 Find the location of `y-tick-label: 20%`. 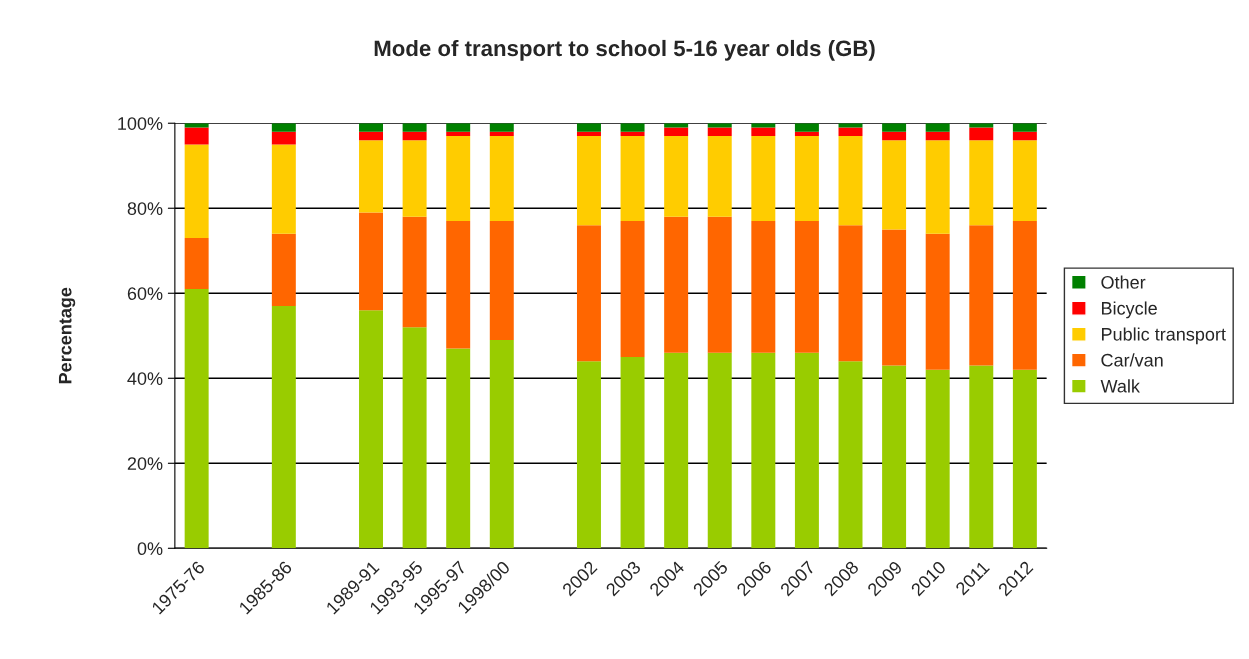

y-tick-label: 20% is located at coordinates (145, 463).